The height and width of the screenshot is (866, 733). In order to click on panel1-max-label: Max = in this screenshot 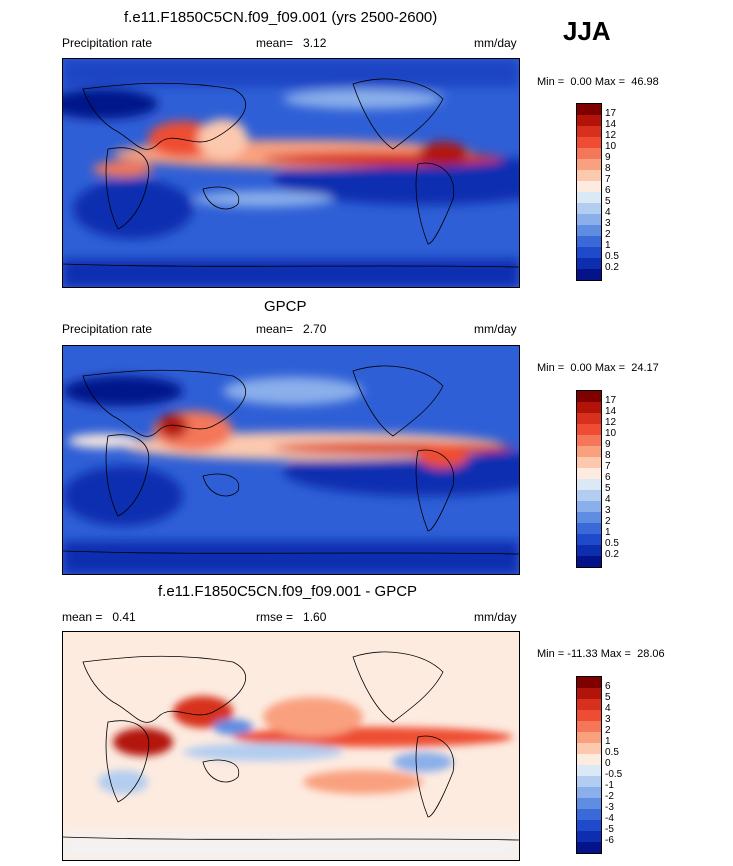, I will do `click(610, 82)`.